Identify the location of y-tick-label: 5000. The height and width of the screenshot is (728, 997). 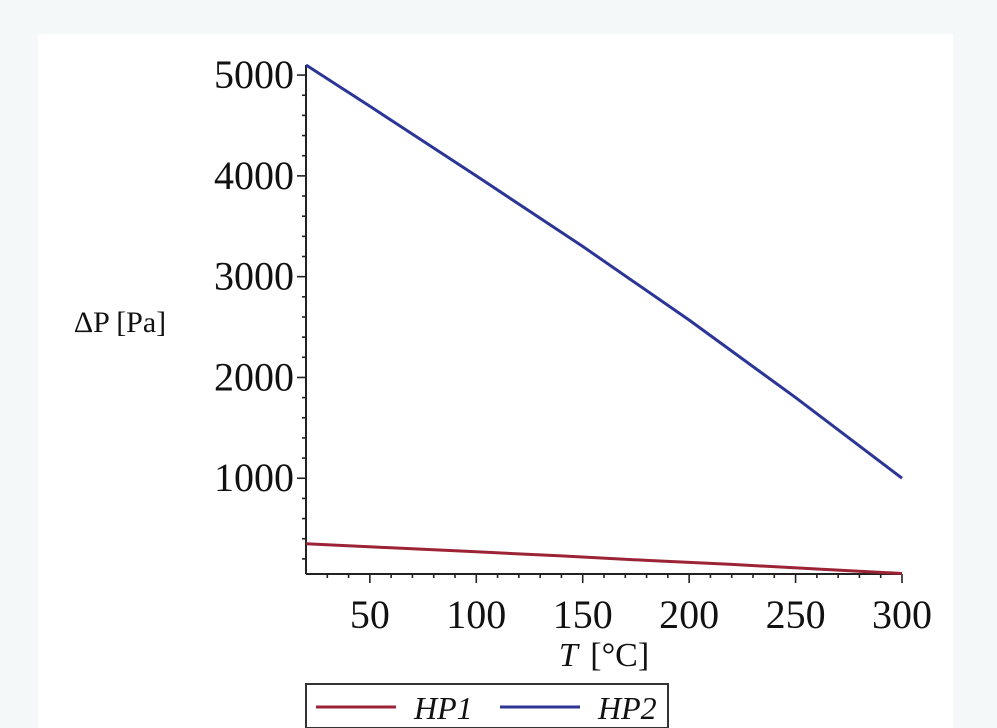
(254, 74).